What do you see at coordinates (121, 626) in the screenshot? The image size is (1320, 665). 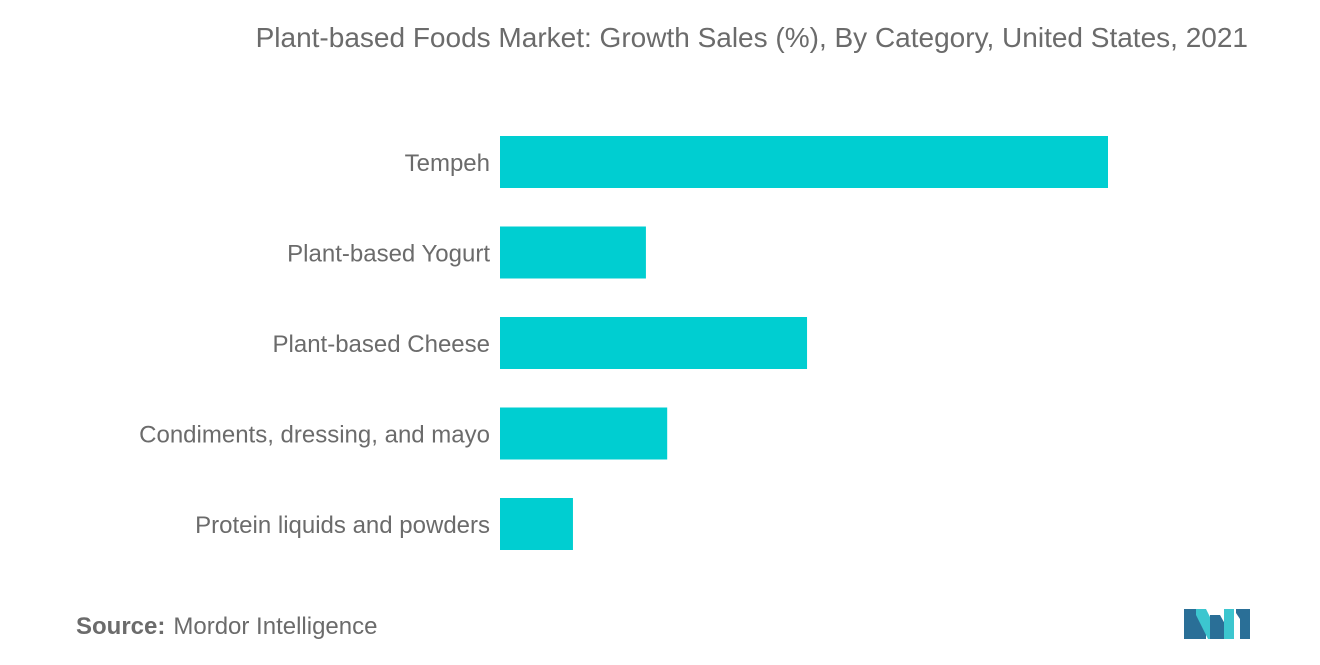 I see `source-label: Source:` at bounding box center [121, 626].